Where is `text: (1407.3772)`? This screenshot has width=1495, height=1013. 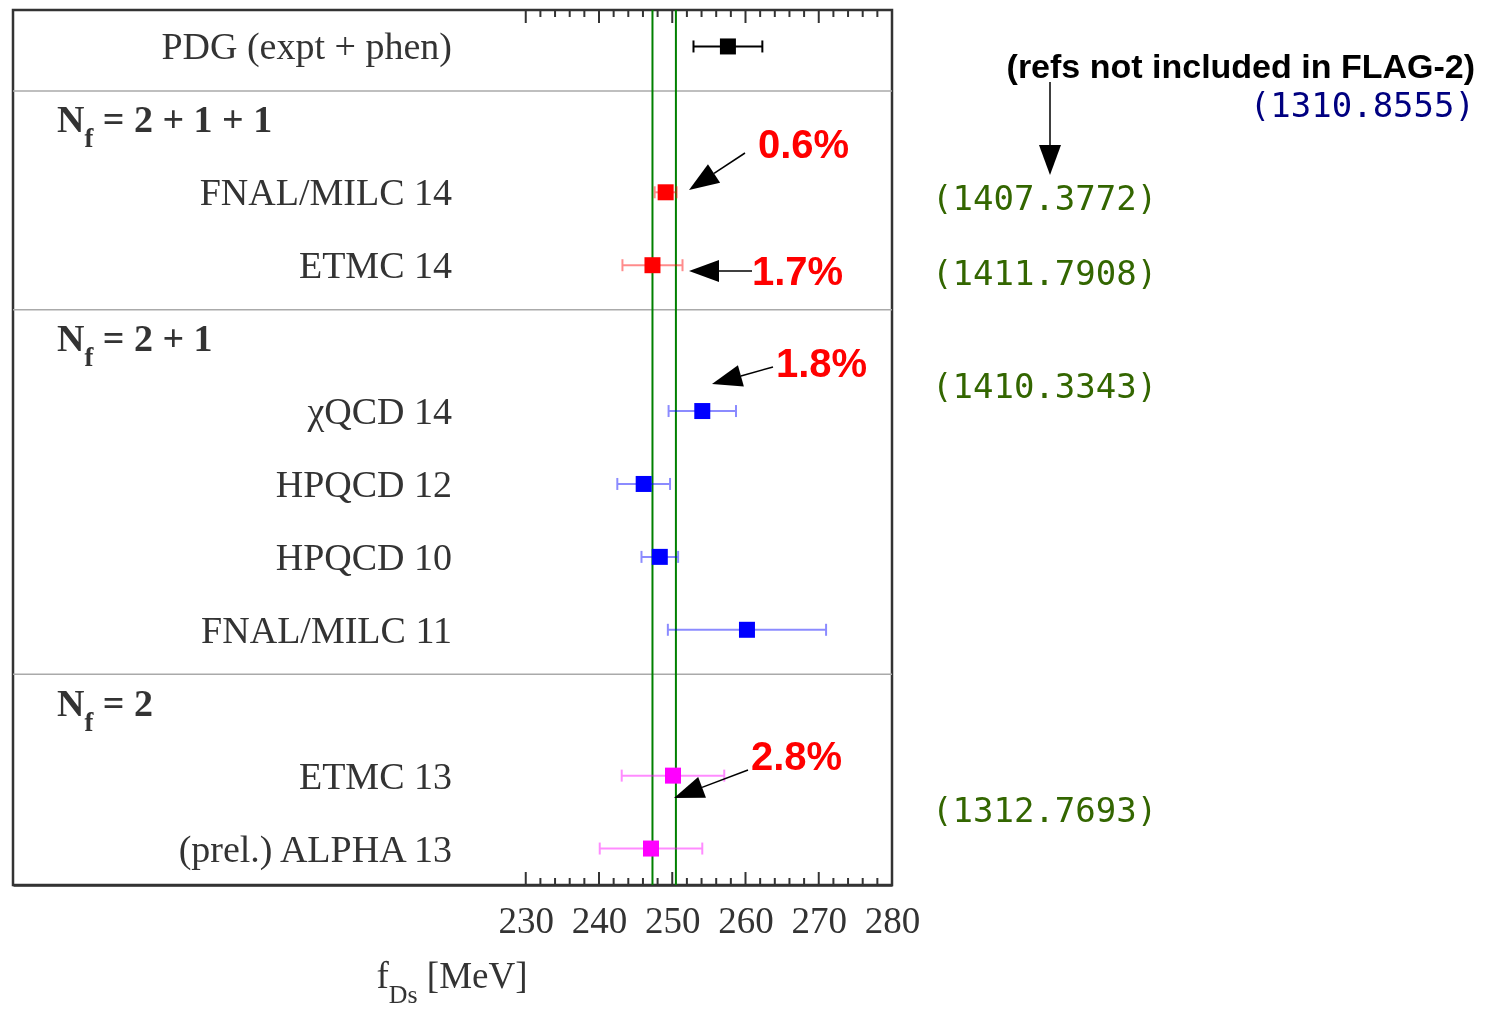 text: (1407.3772) is located at coordinates (1045, 198).